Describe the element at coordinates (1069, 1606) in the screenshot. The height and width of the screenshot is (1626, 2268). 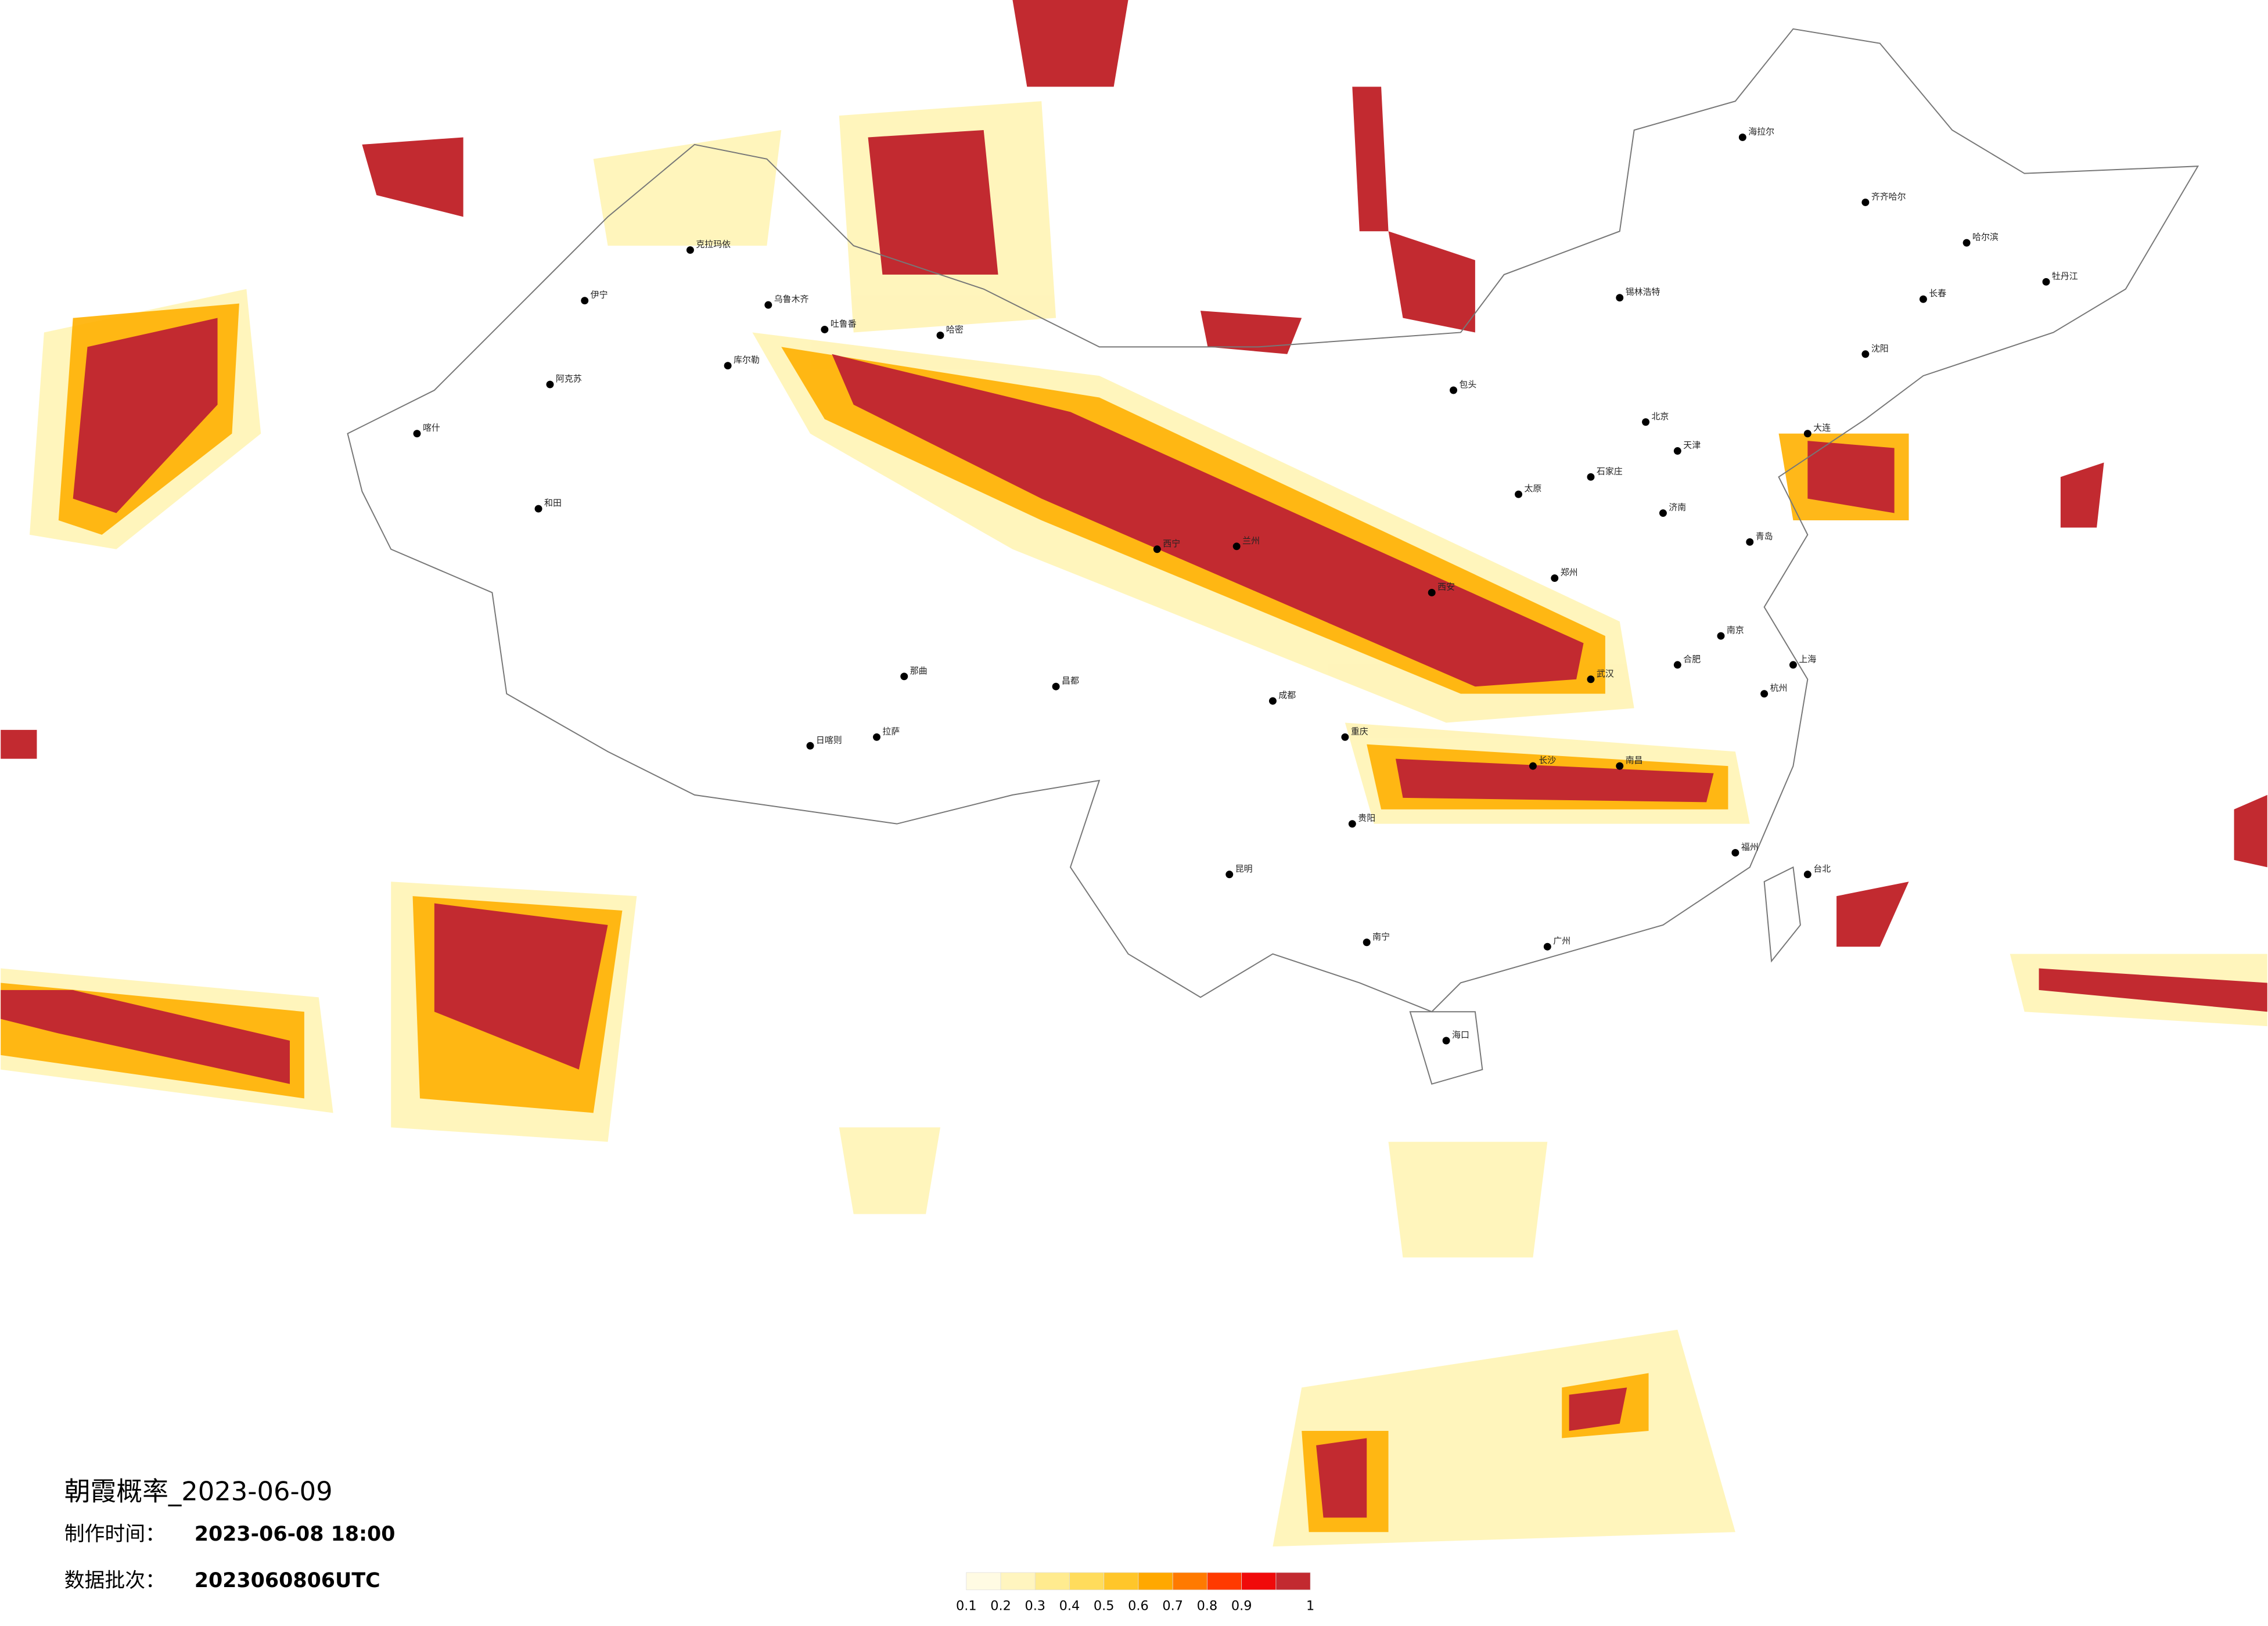
I see `legend-label: 0.4` at that location.